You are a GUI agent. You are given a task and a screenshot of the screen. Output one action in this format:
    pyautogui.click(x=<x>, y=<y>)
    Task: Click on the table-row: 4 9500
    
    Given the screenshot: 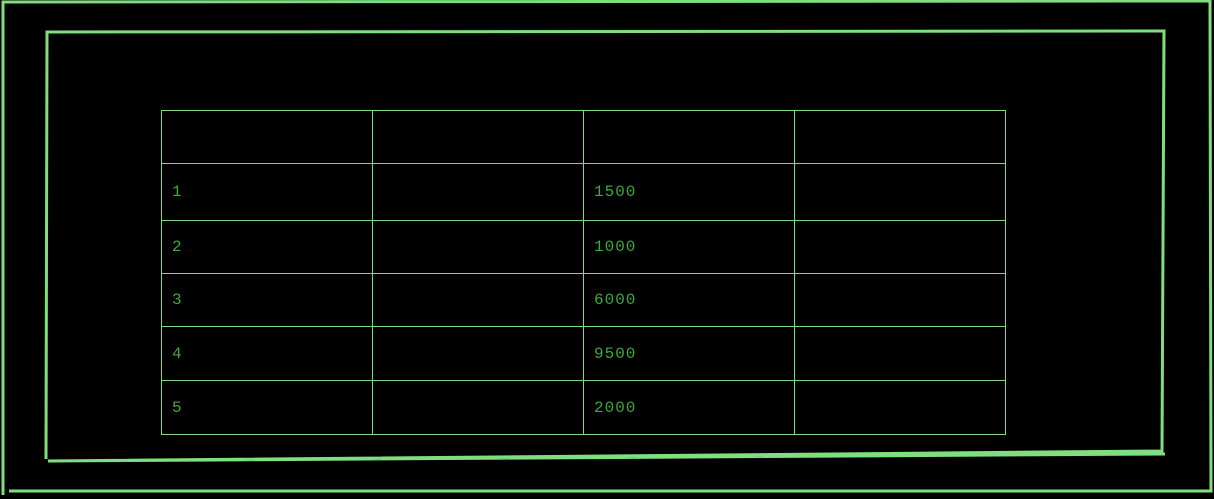 What is the action you would take?
    pyautogui.click(x=583, y=353)
    